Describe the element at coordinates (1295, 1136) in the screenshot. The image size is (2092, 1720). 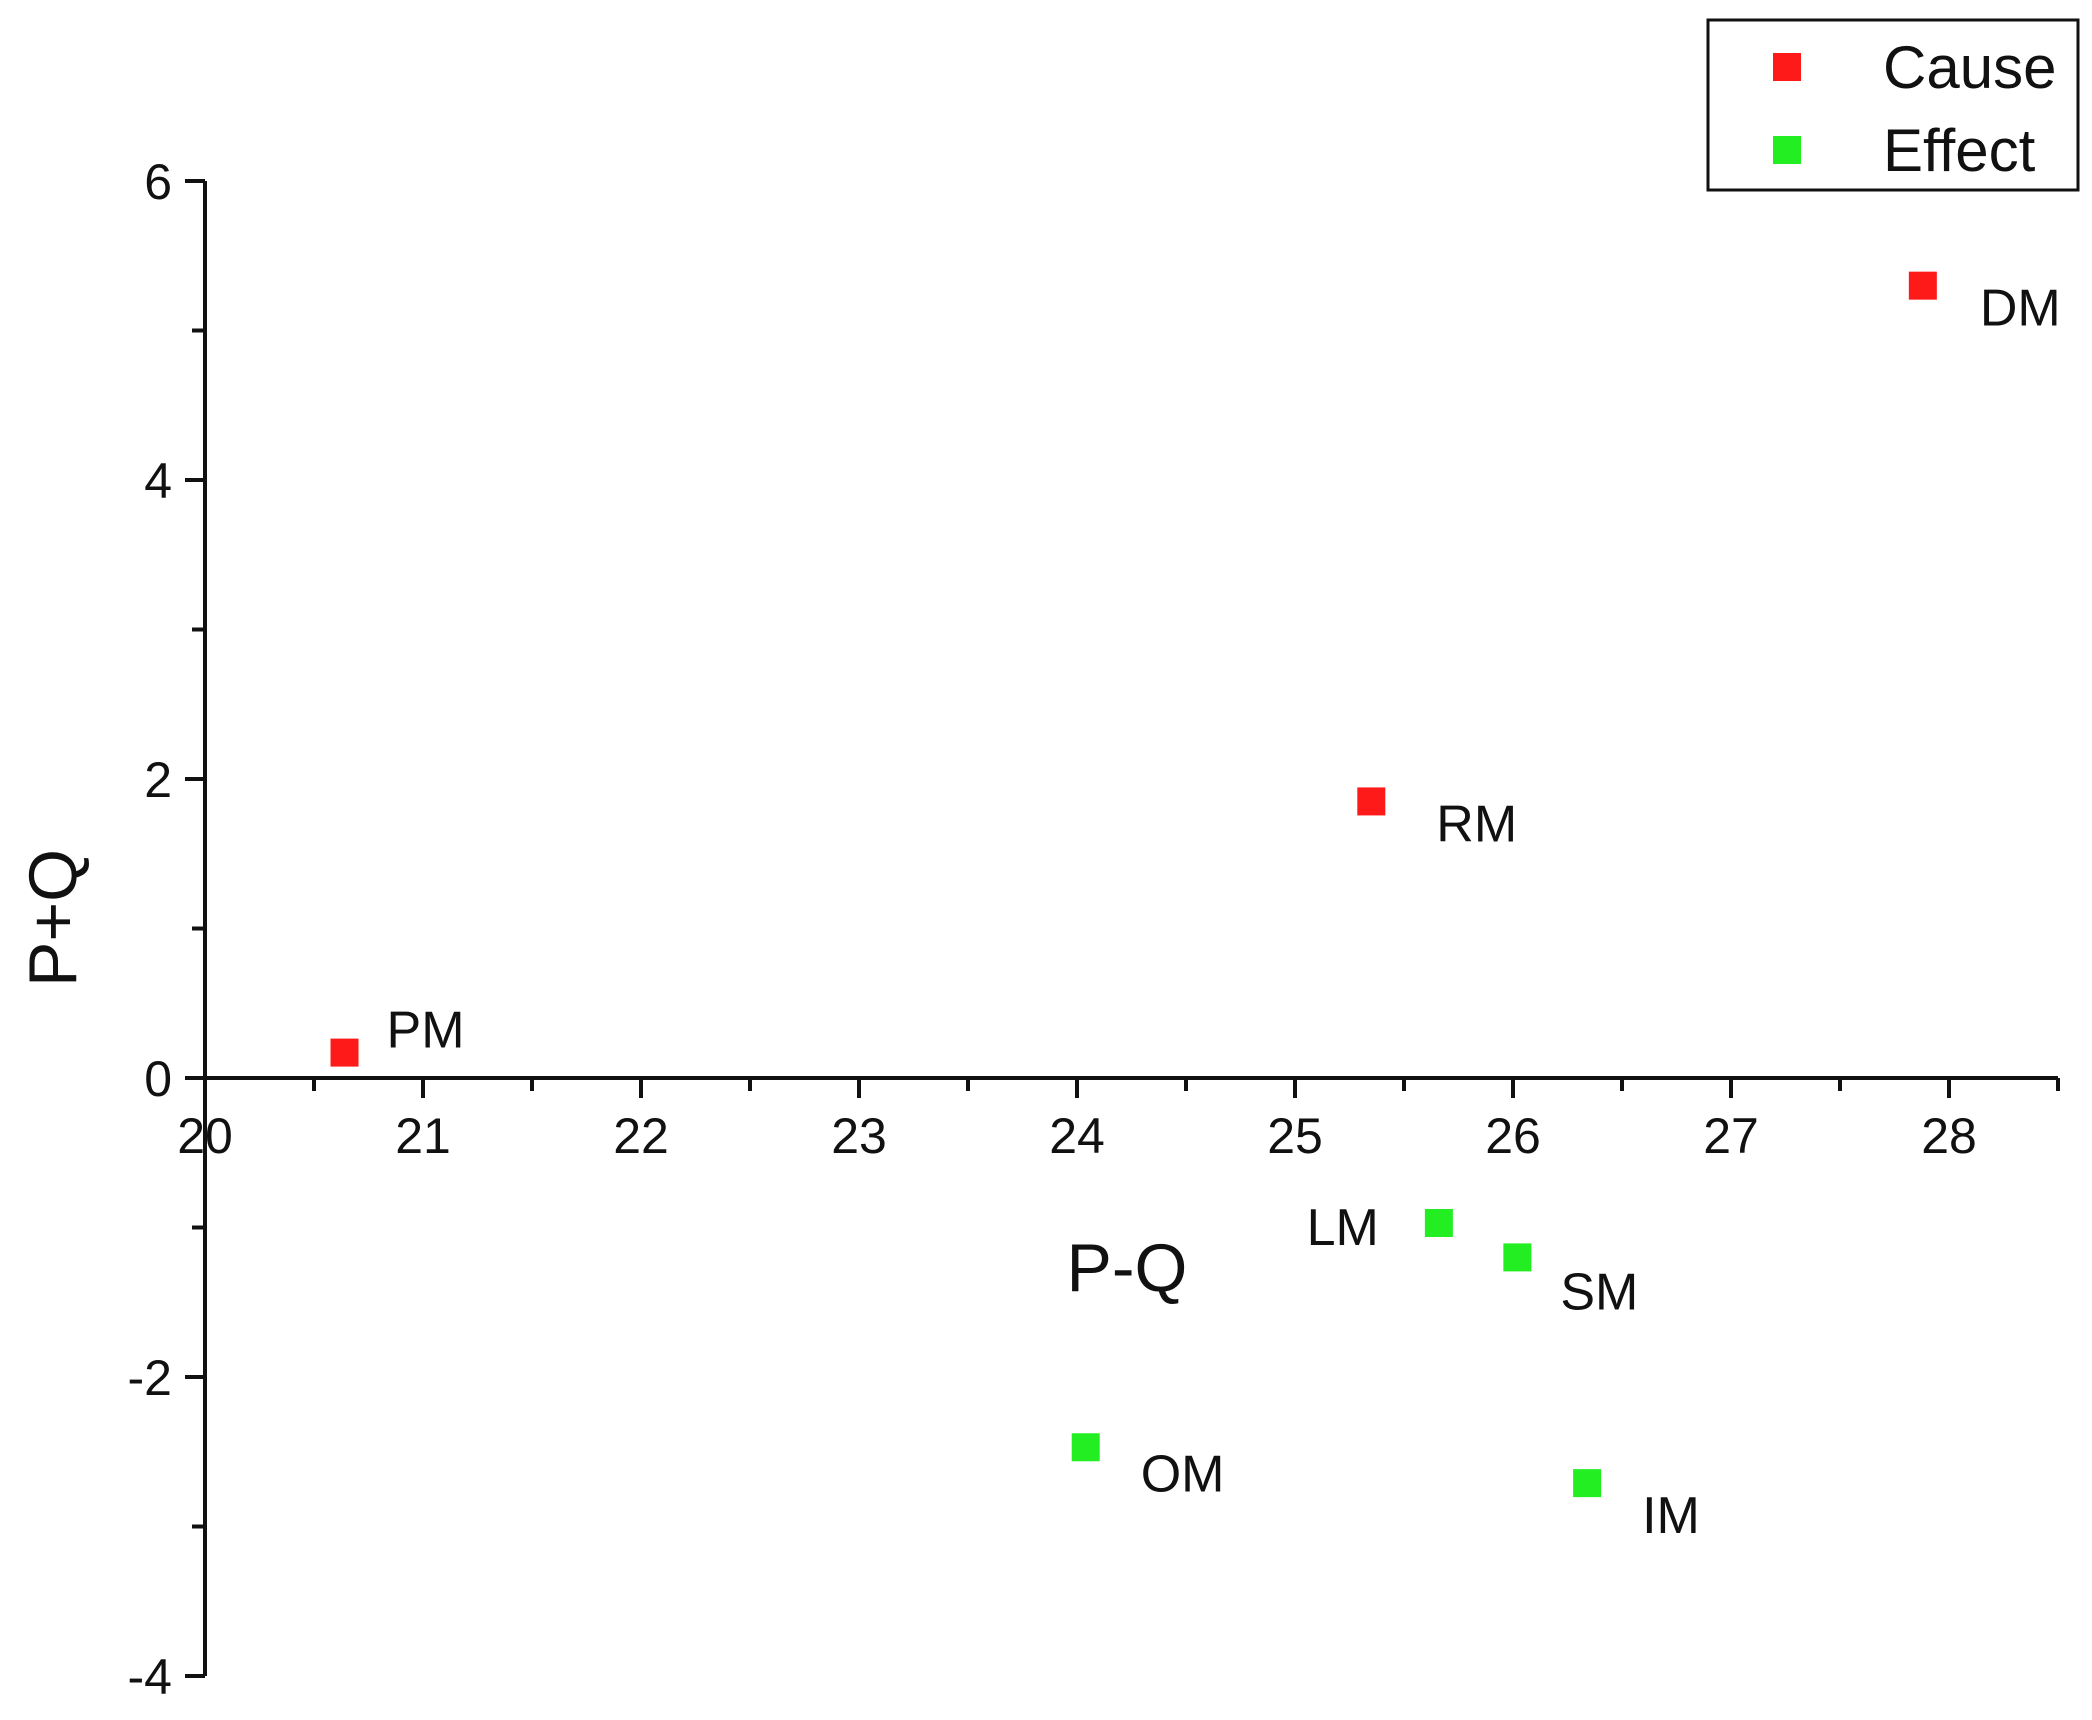
I see `x-tick-label: 25` at that location.